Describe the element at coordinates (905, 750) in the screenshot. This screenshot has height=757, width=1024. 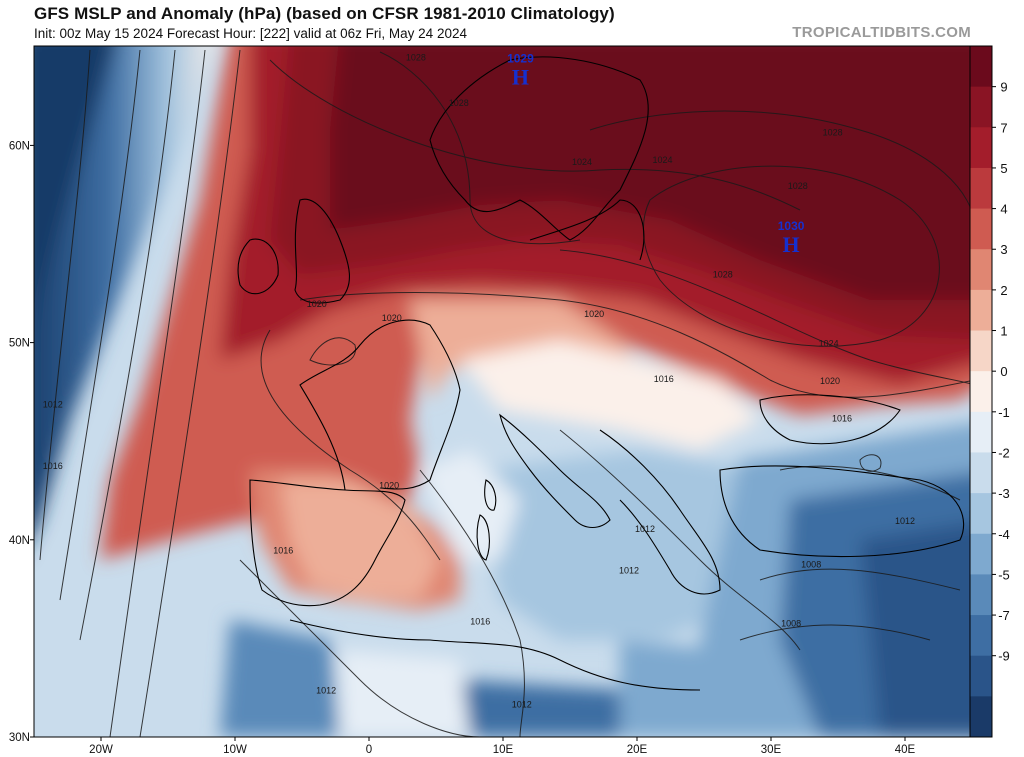
I see `lon-label: 40E` at that location.